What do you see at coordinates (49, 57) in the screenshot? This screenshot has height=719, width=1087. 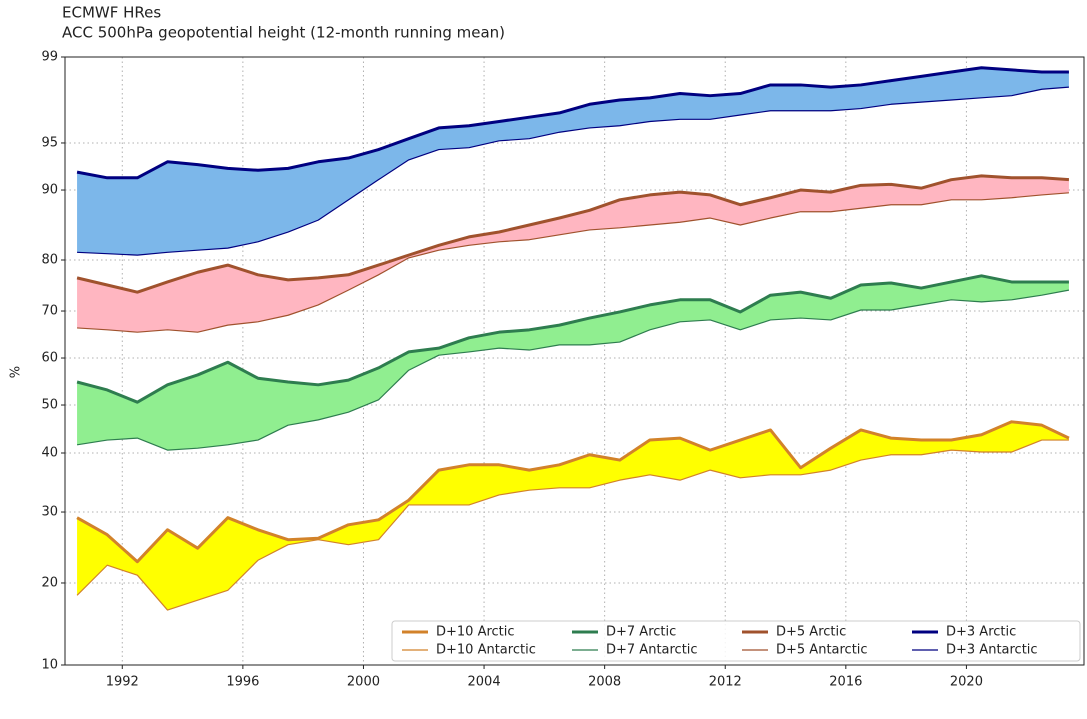 I see `y-tick-label: 99` at bounding box center [49, 57].